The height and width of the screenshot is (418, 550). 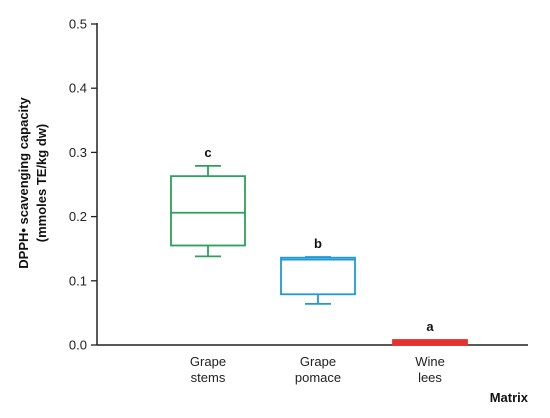 What do you see at coordinates (78, 280) in the screenshot?
I see `y-tick-label: 0.1` at bounding box center [78, 280].